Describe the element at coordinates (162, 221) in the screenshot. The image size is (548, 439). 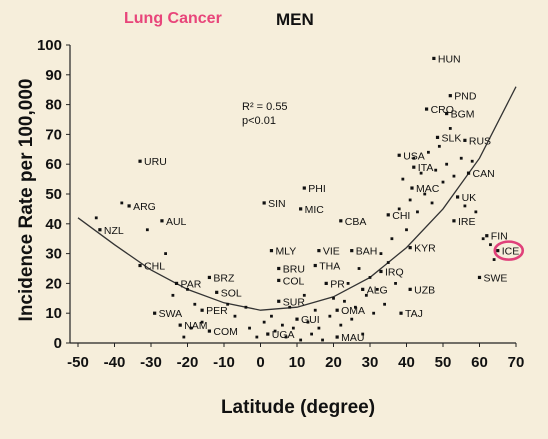
I see `data-point-aul` at that location.